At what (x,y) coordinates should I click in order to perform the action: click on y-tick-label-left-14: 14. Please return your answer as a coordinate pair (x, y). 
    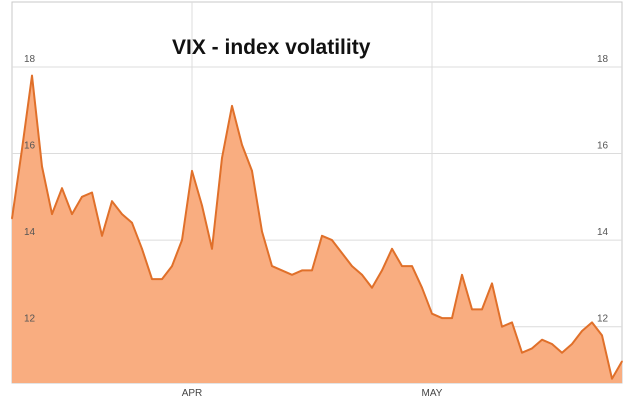
    Looking at the image, I should click on (30, 232).